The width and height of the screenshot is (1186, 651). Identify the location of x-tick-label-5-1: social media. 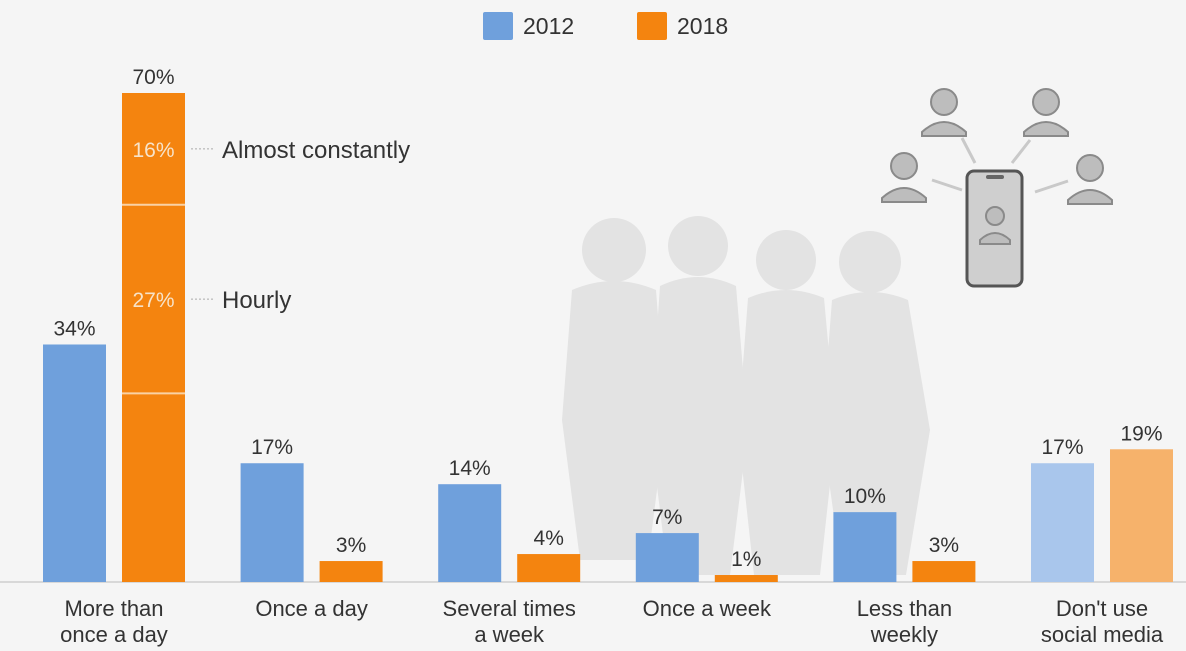
(1102, 634).